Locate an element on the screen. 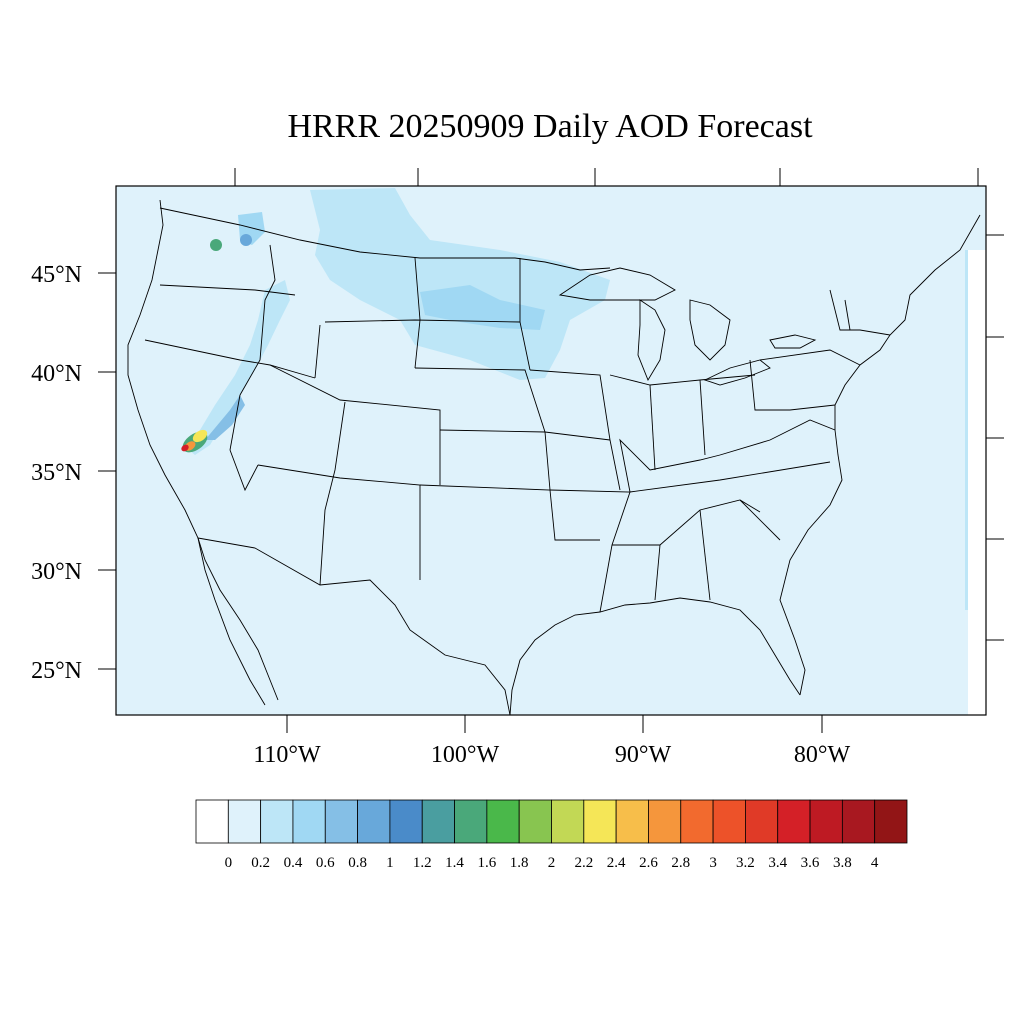  colorbar-label: 4 is located at coordinates (875, 863).